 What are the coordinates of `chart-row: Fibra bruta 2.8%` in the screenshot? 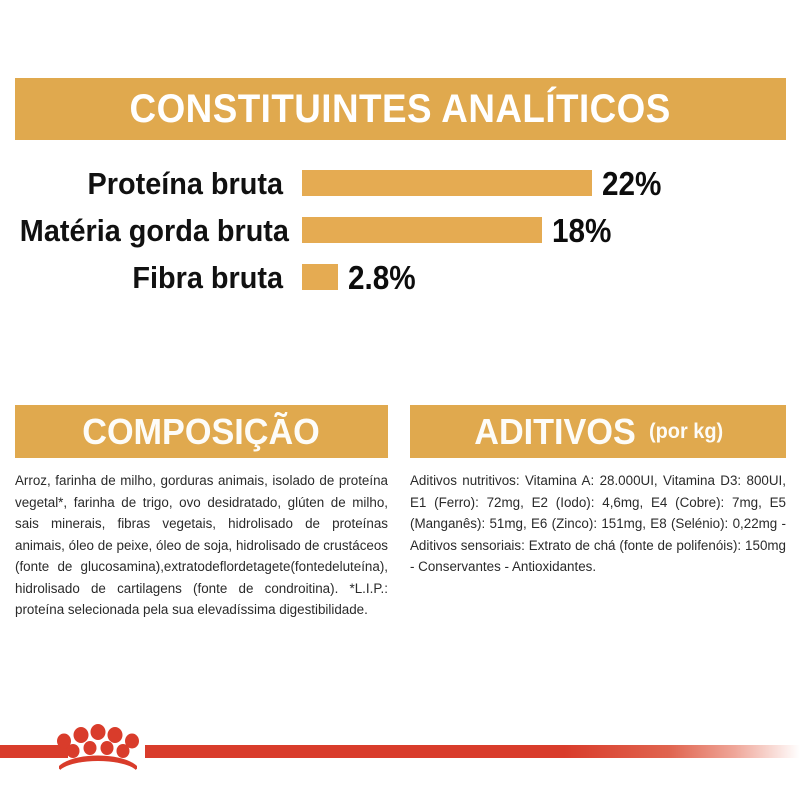 It's located at (400, 277).